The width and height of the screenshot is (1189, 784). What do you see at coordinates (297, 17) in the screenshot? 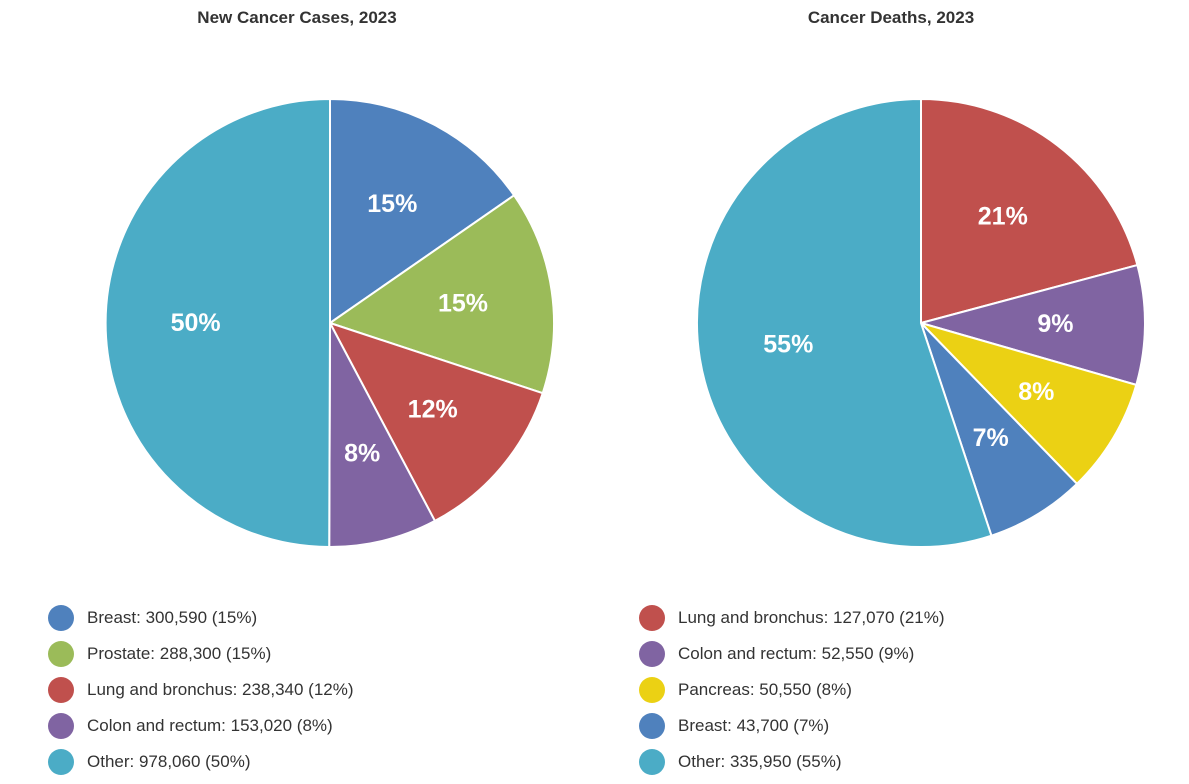
I see `chart-title: New Cancer Cases, 2023` at bounding box center [297, 17].